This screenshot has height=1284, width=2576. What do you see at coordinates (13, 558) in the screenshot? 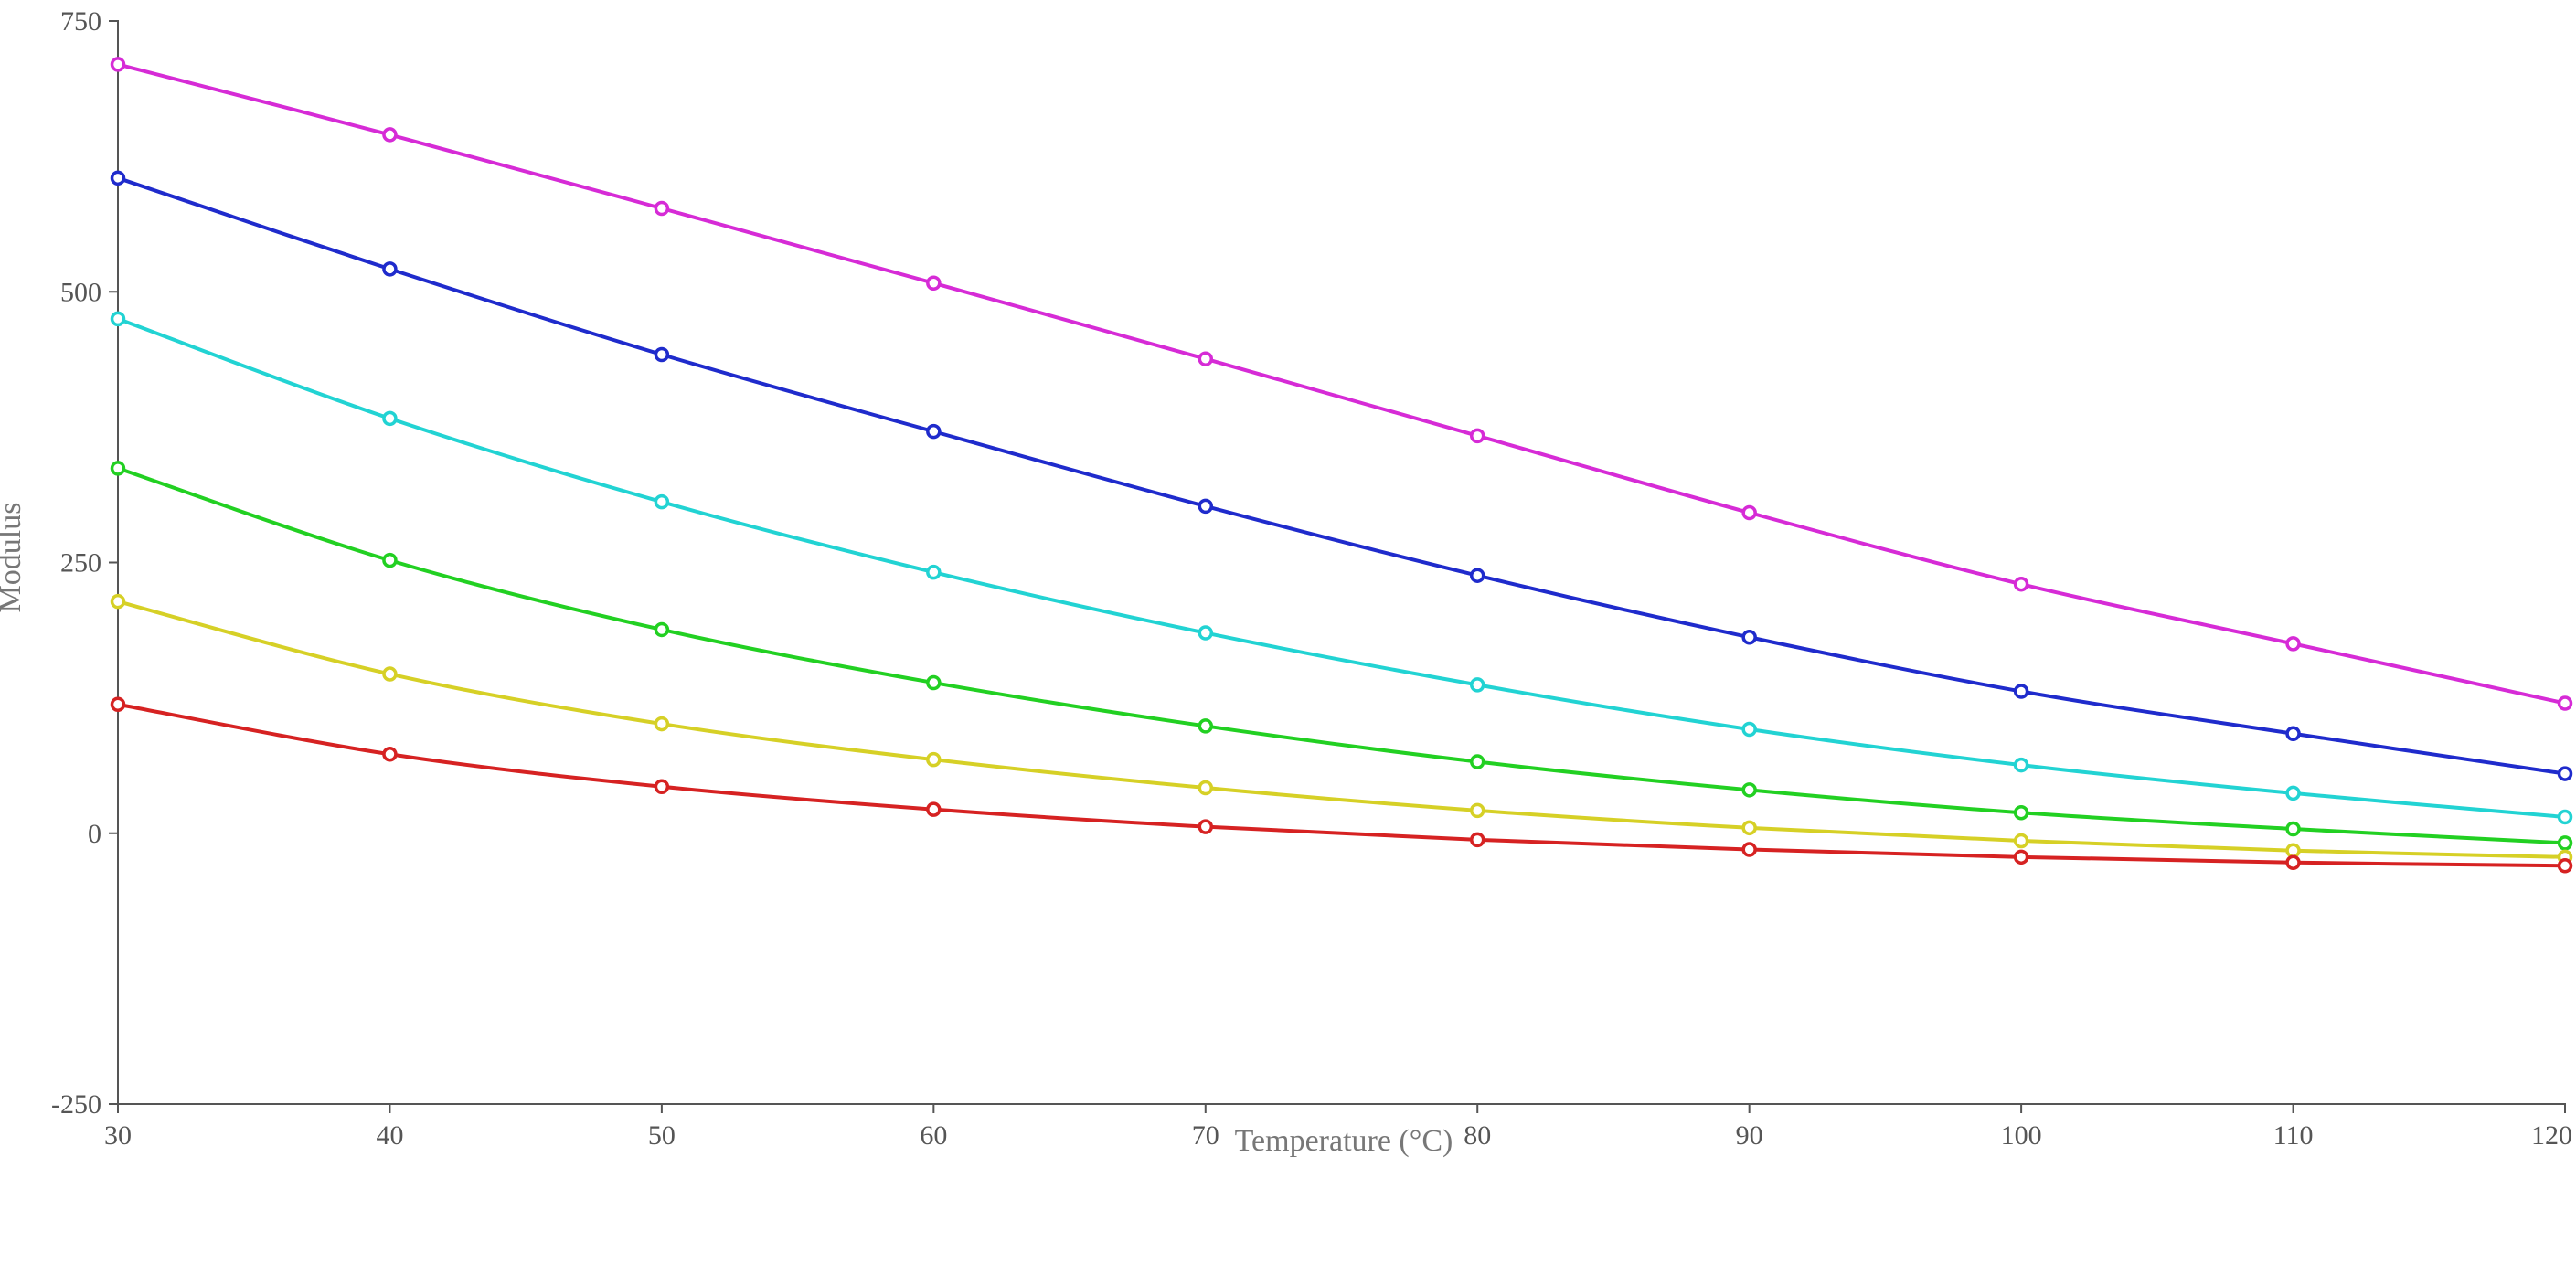
I see `y-axis-title: Modulus` at bounding box center [13, 558].